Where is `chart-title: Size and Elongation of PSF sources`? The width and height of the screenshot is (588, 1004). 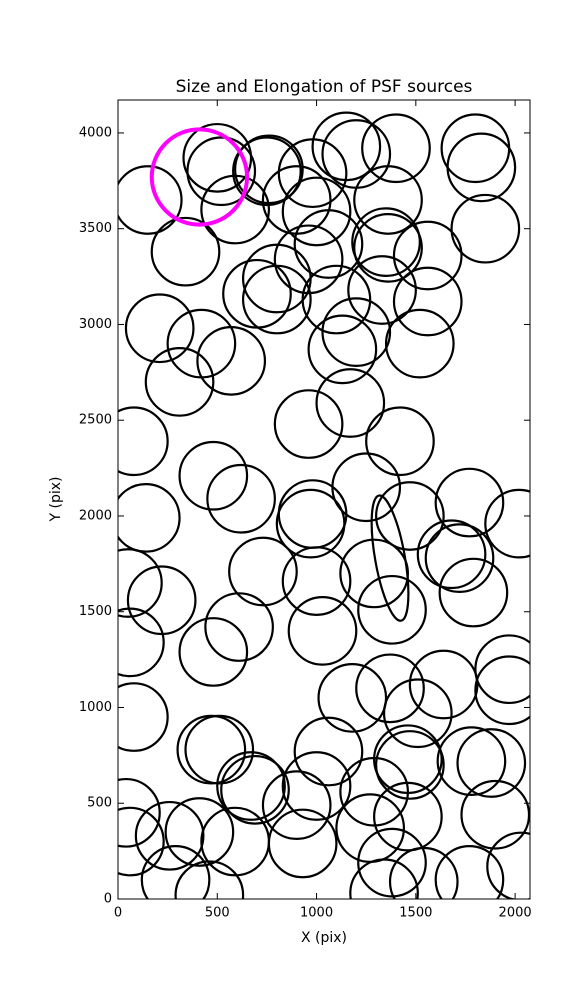
chart-title: Size and Elongation of PSF sources is located at coordinates (324, 87).